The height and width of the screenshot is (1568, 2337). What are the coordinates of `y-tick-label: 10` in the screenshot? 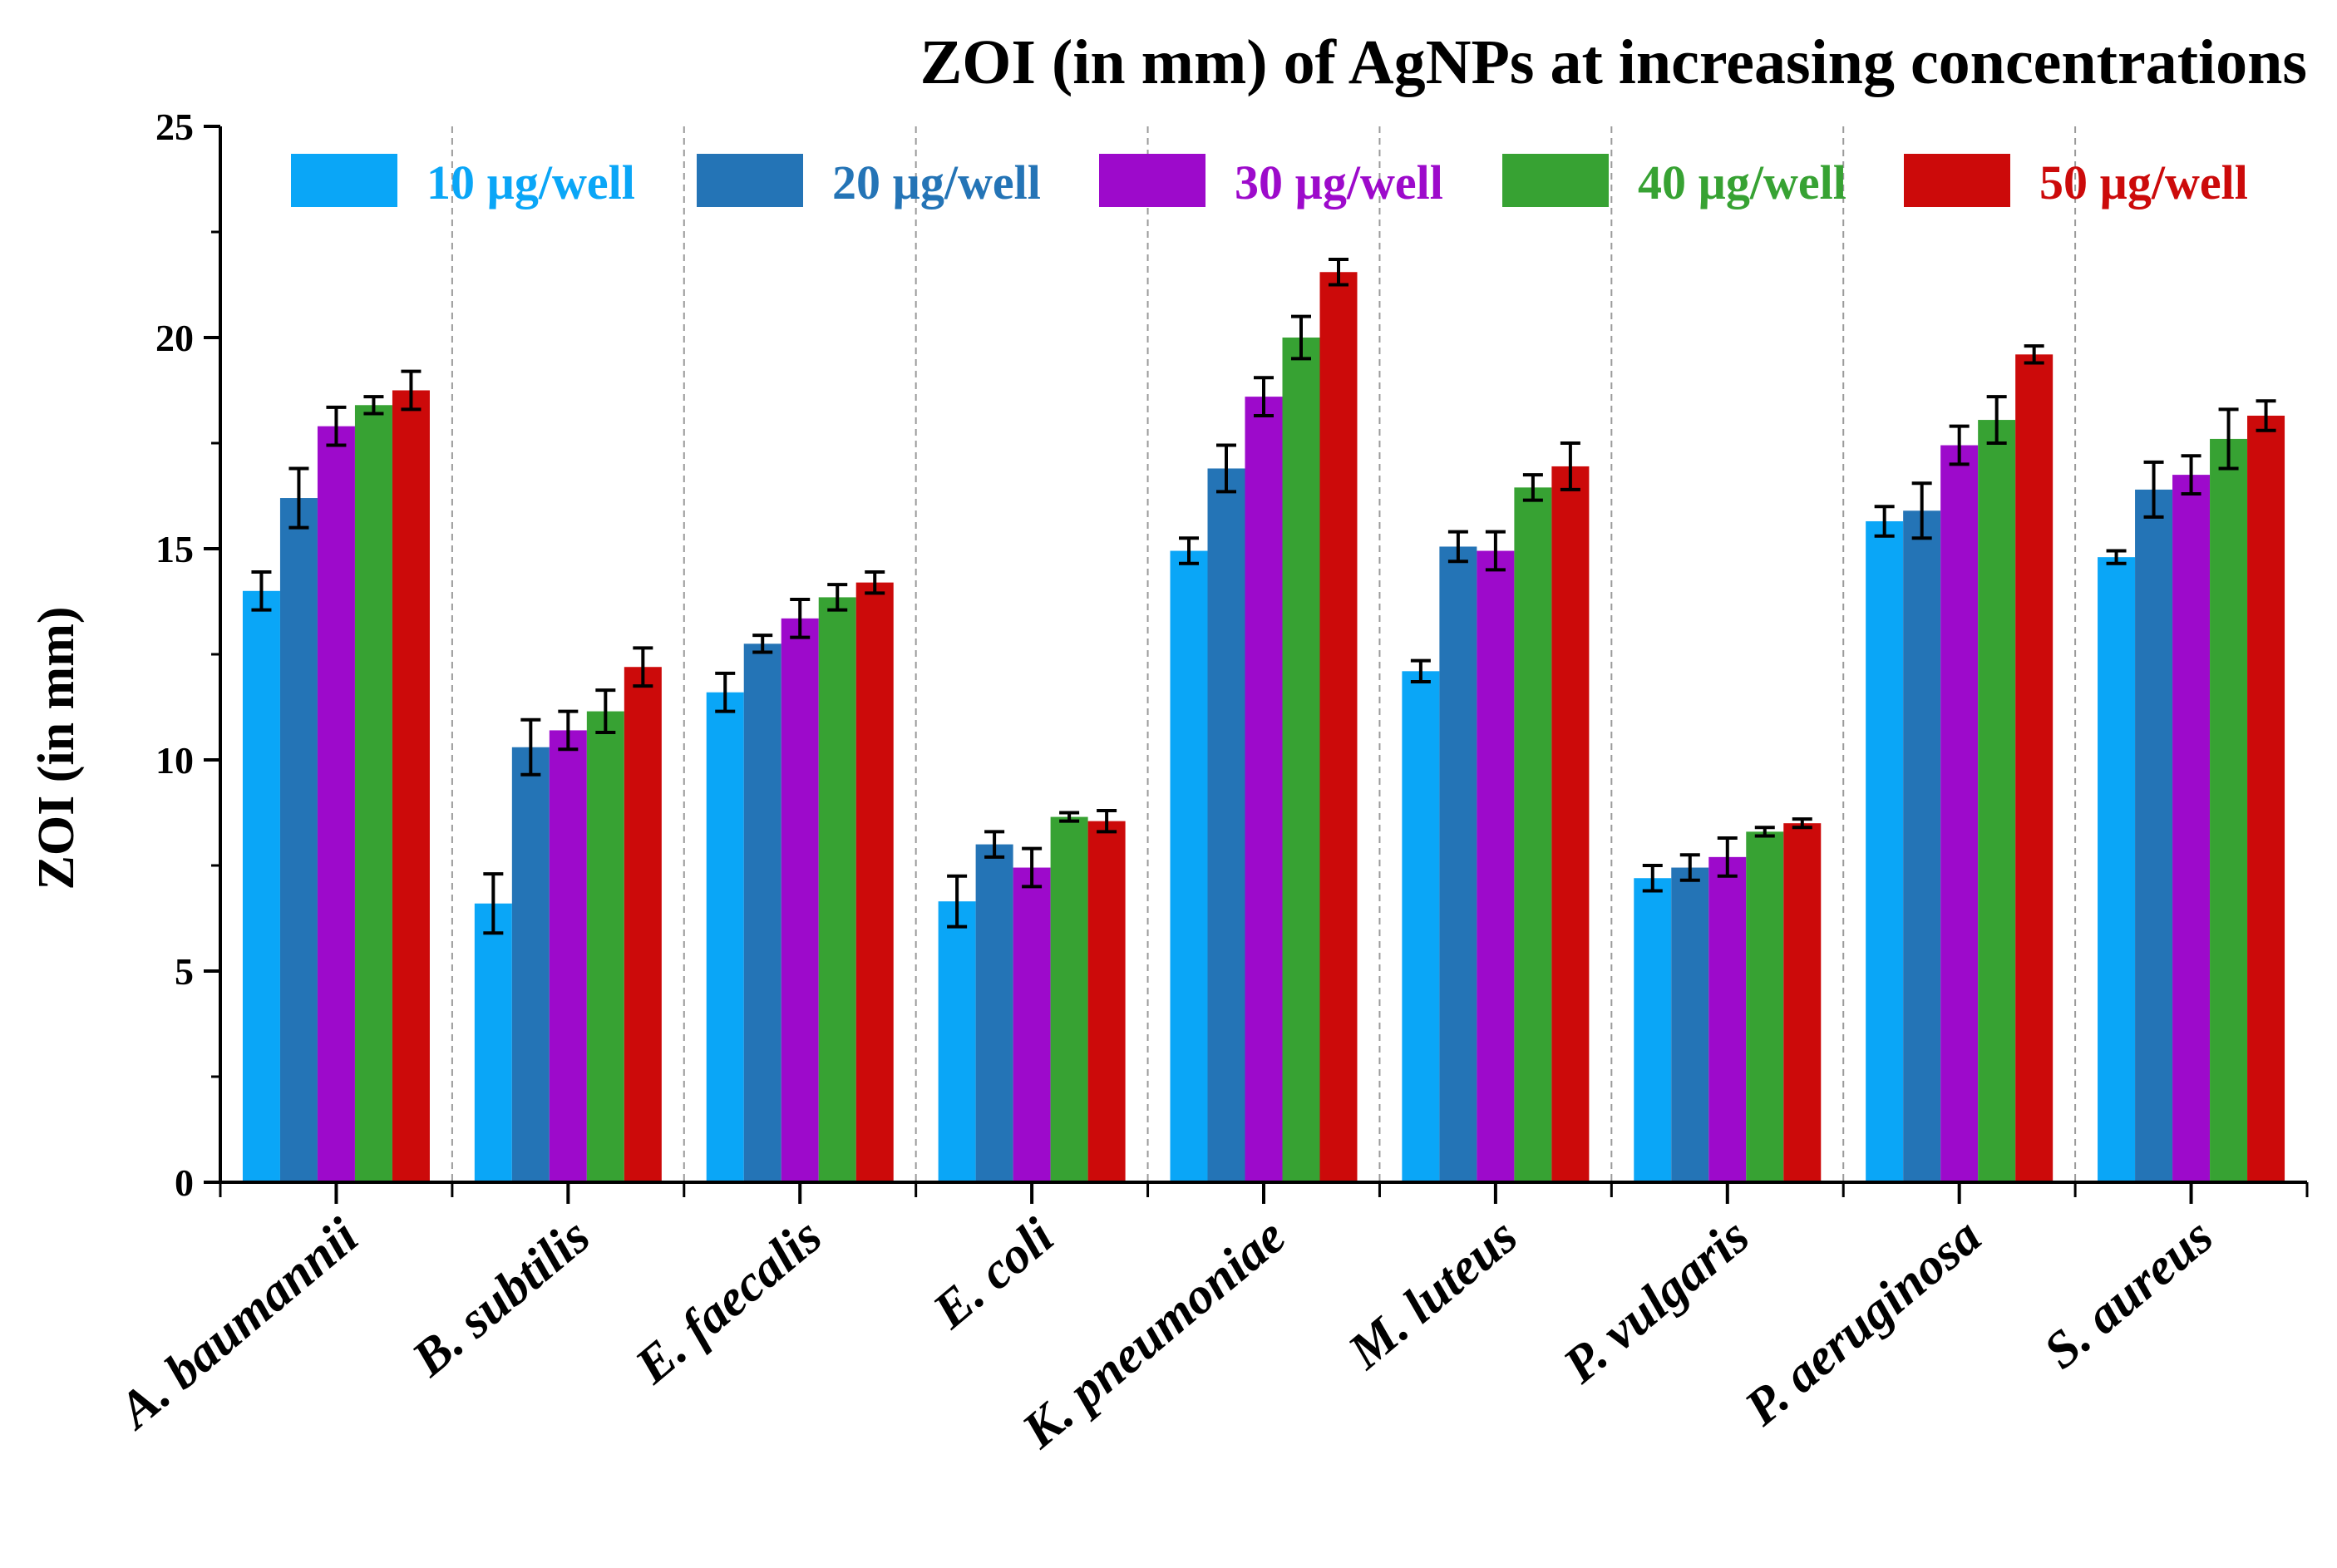 It's located at (174, 760).